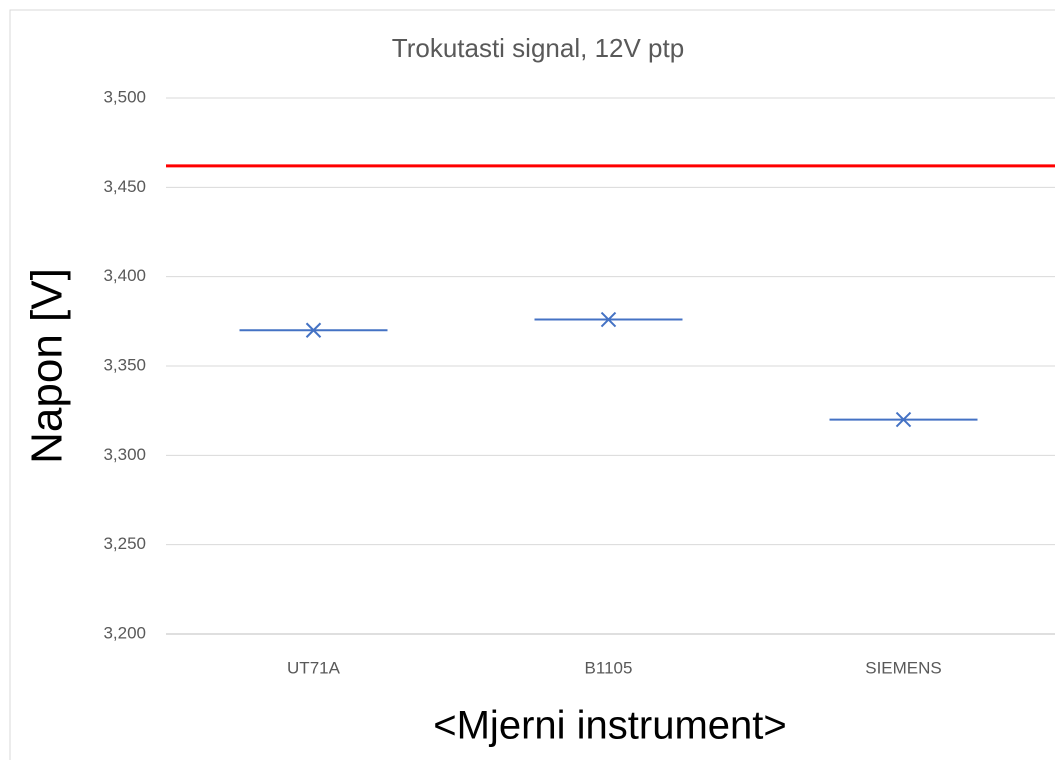 The height and width of the screenshot is (760, 1055). Describe the element at coordinates (314, 667) in the screenshot. I see `x-tick-label: UT71A` at that location.